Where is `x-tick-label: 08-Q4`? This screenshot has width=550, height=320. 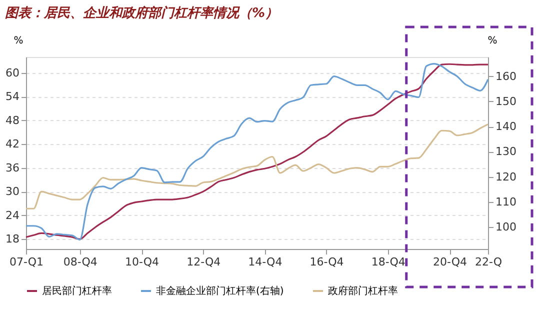
x-tick-label: 08-Q4 is located at coordinates (80, 262).